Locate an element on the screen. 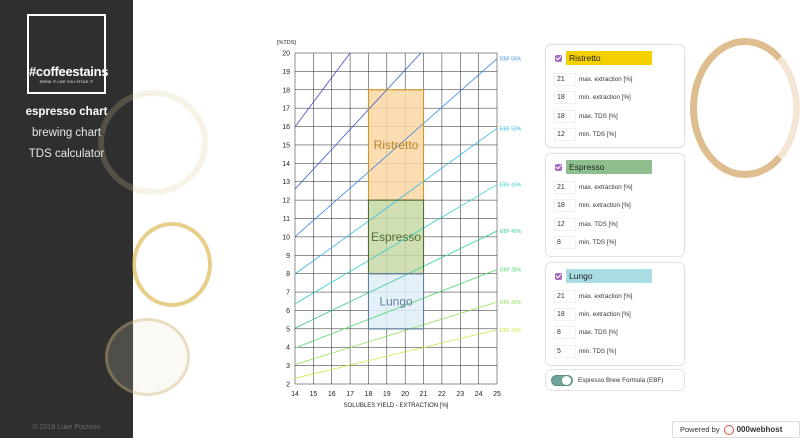  panel-header: Espresso is located at coordinates (603, 167).